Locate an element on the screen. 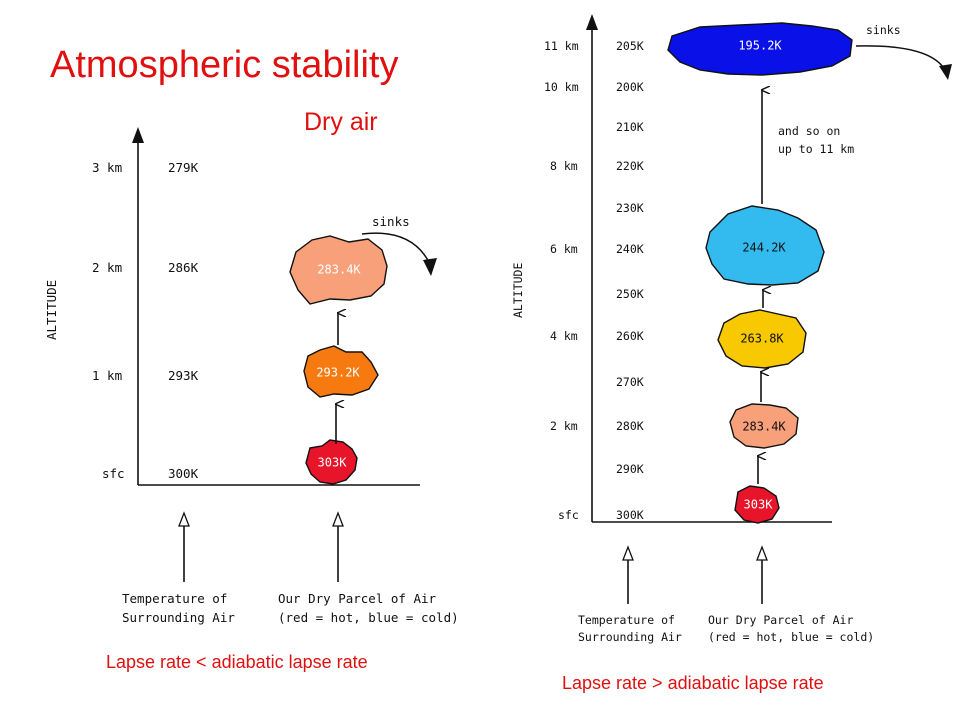 The height and width of the screenshot is (720, 960). right-alt-label: sfc is located at coordinates (568, 515).